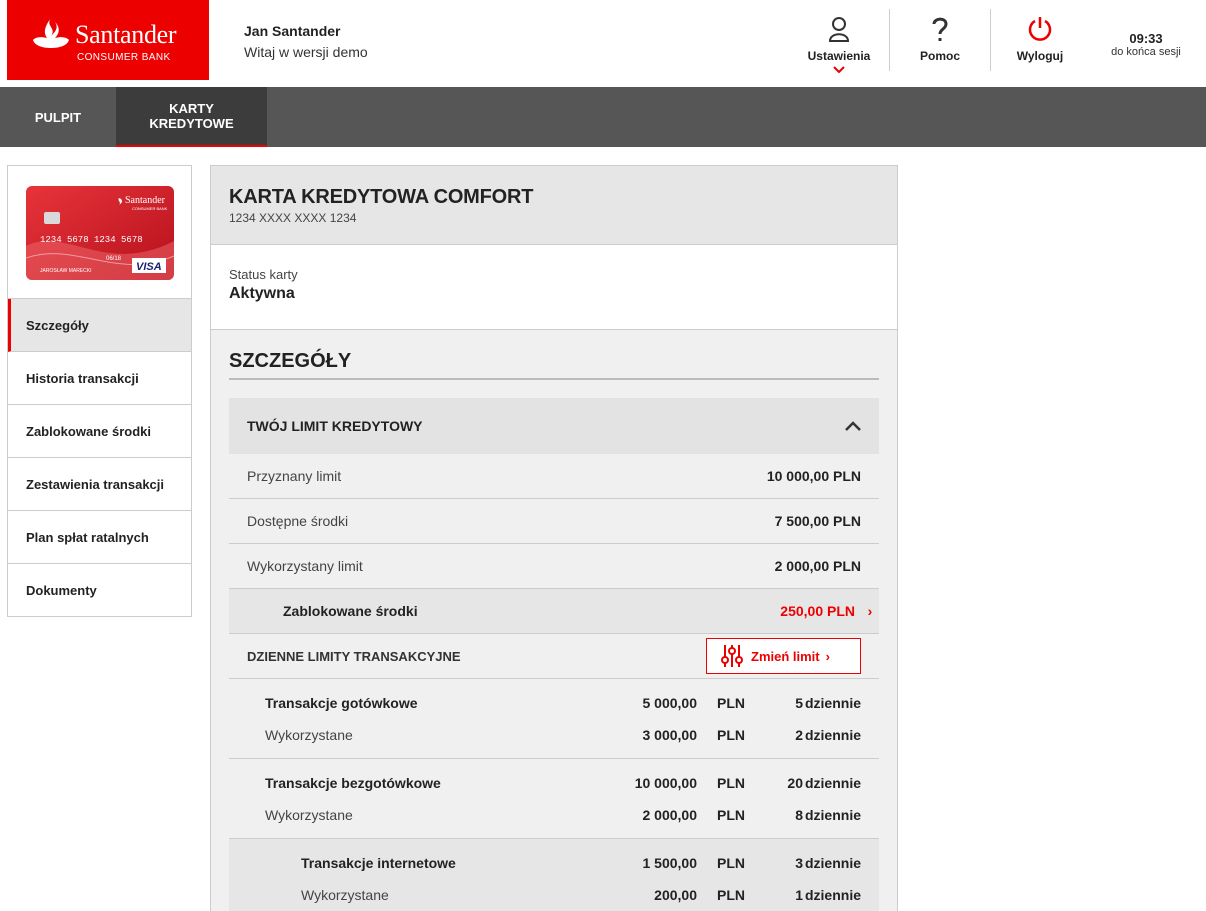 Image resolution: width=1206 pixels, height=911 pixels. I want to click on used-line: Wykorzystane 200,00 PLN 1 dziennie, so click(554, 895).